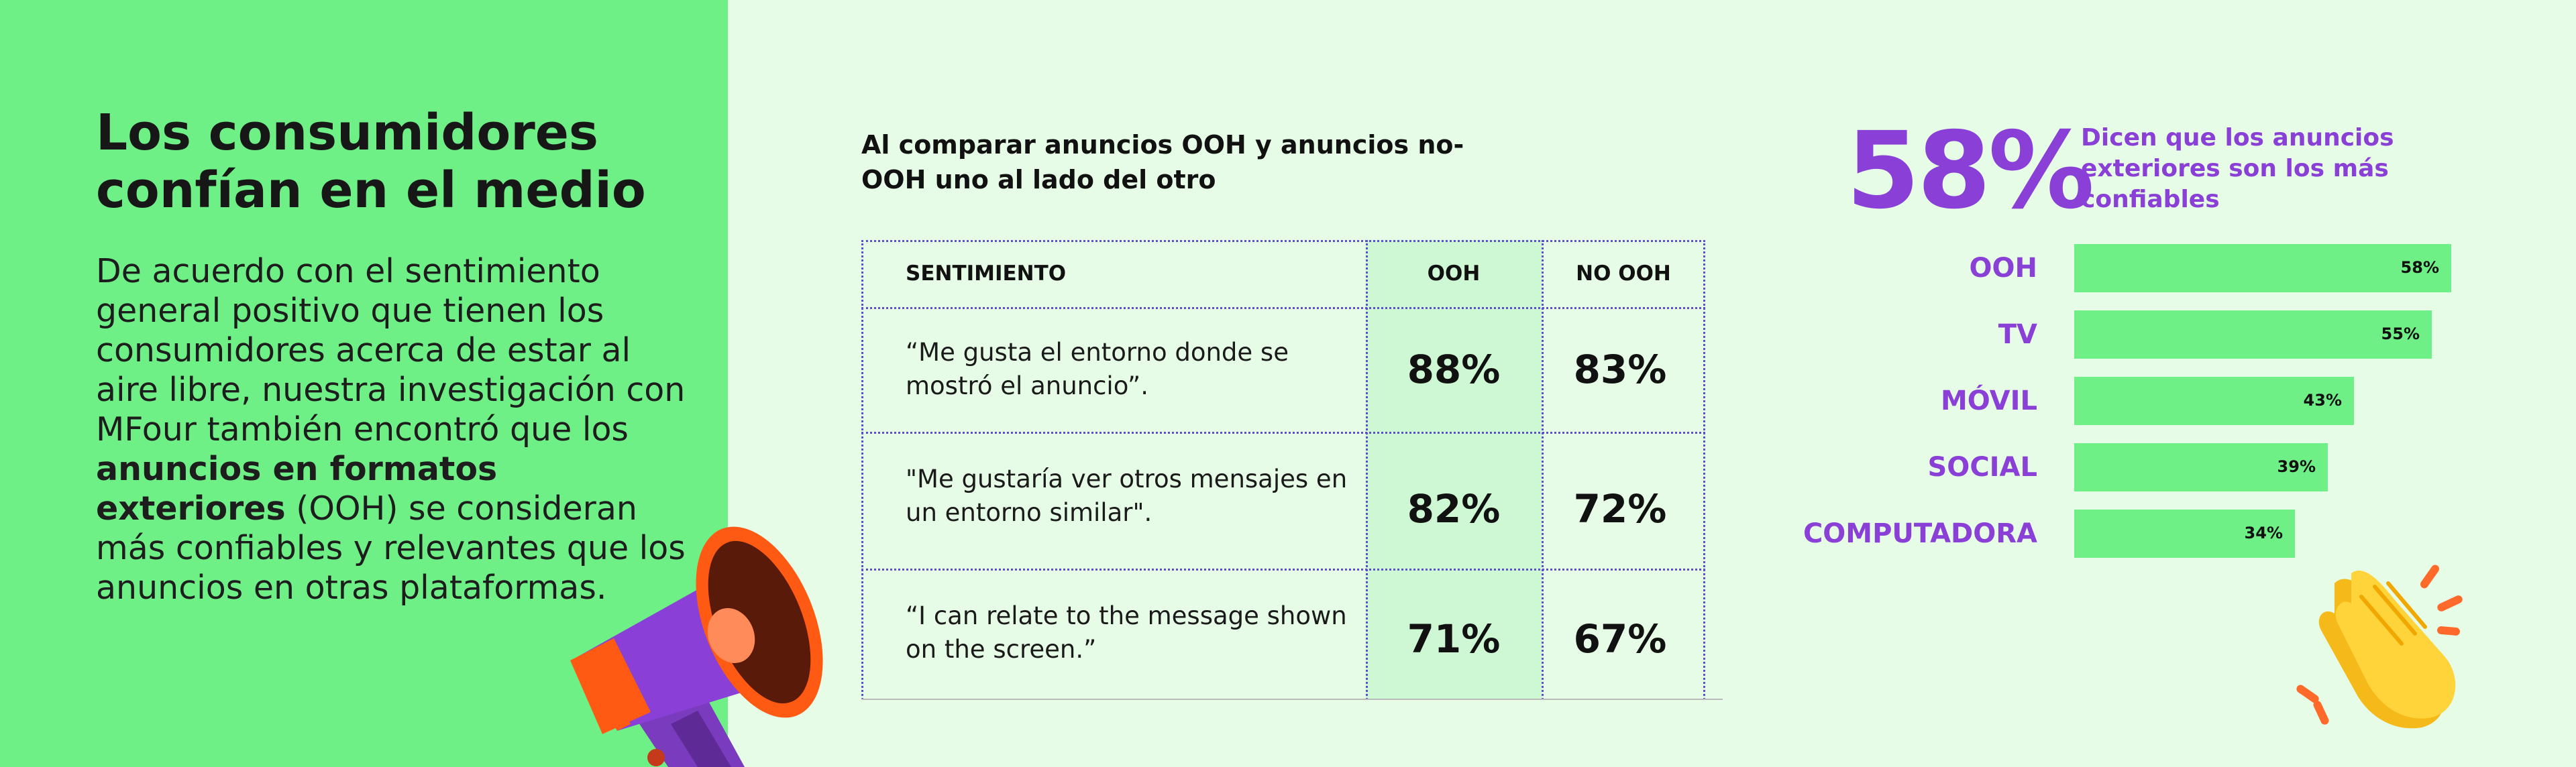  What do you see at coordinates (986, 273) in the screenshot?
I see `header-sentiment: SENTIMIENTO` at bounding box center [986, 273].